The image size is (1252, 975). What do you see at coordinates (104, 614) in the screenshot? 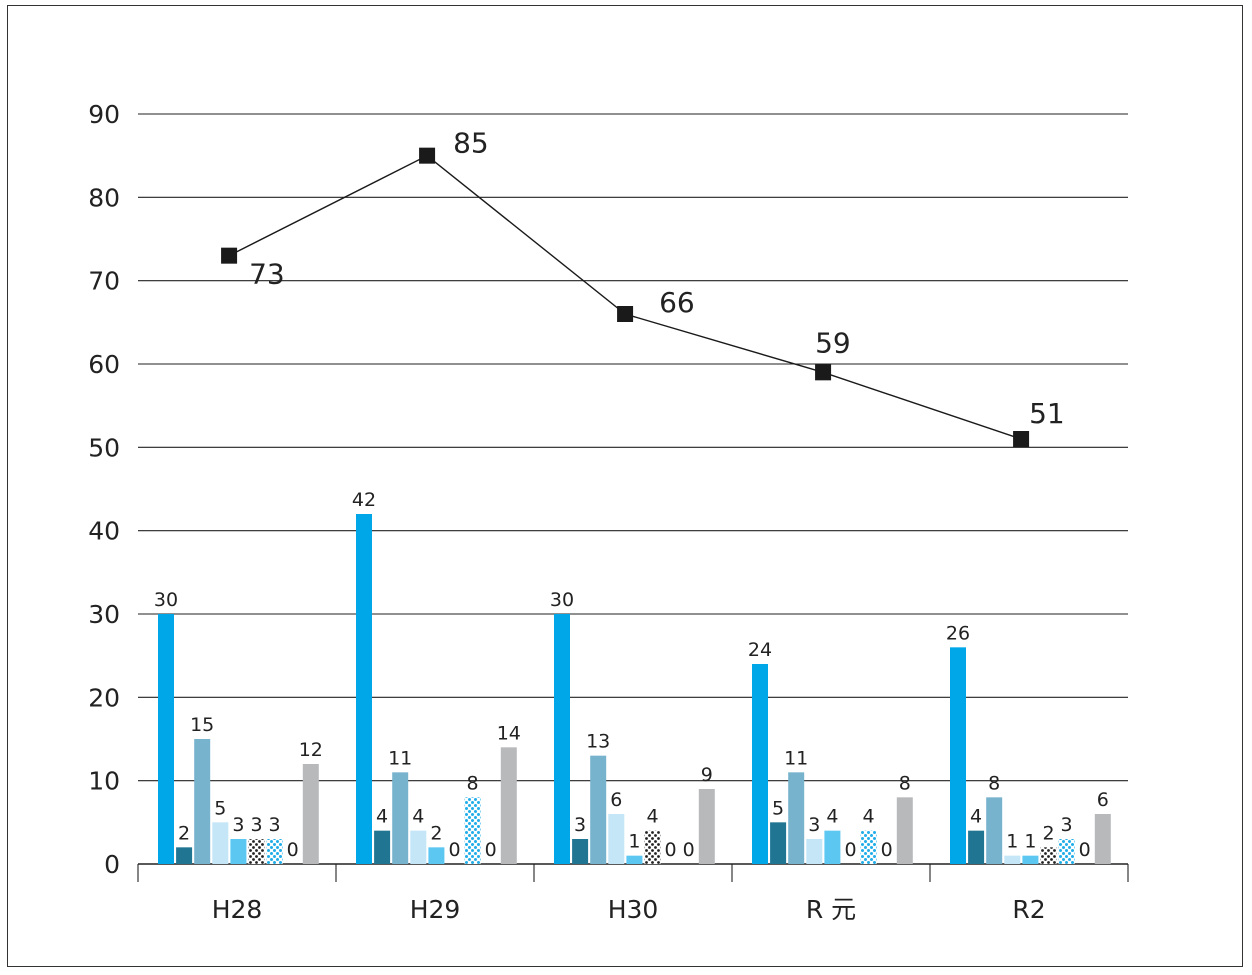
I see `y-tick-label: 30` at bounding box center [104, 614].